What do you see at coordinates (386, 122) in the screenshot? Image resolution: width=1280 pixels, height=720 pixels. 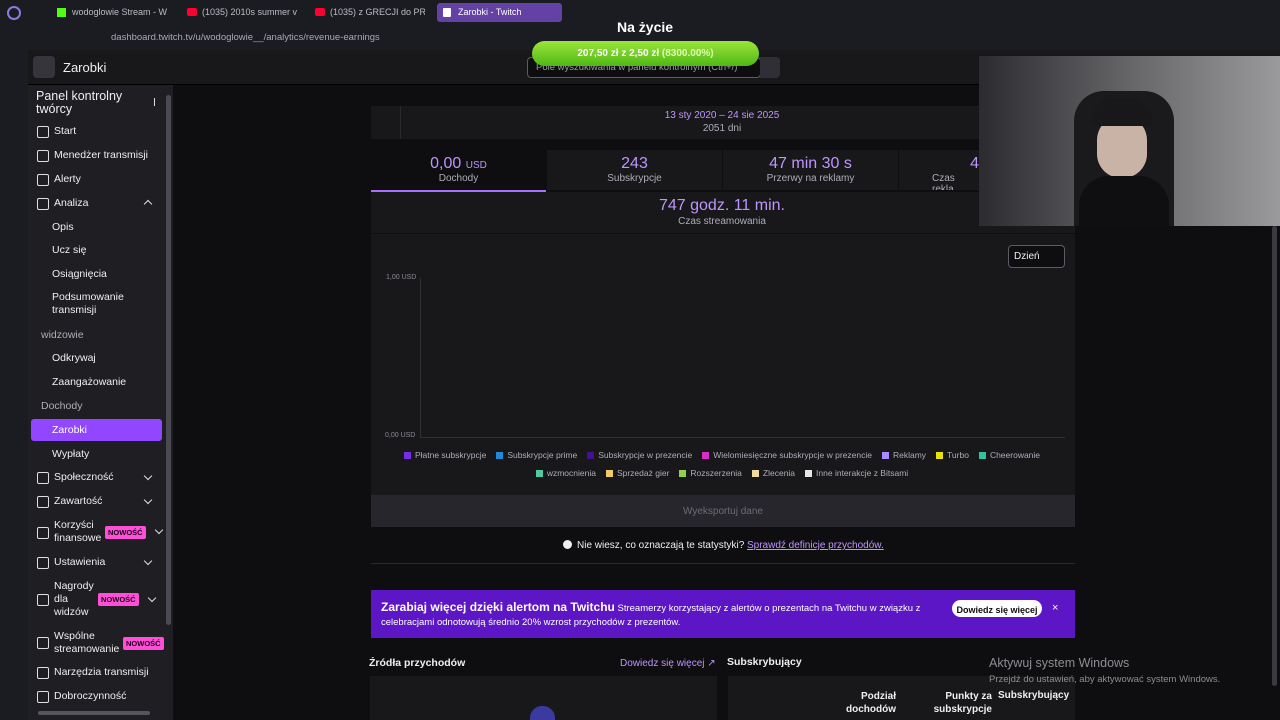 I see `prev-button` at bounding box center [386, 122].